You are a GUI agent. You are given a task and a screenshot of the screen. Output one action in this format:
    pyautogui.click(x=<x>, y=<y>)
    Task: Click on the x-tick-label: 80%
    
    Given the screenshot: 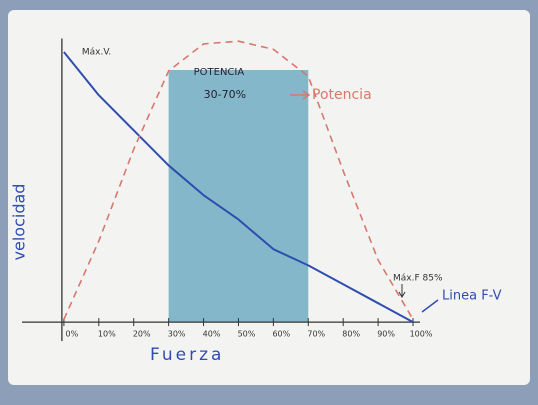 What is the action you would take?
    pyautogui.click(x=351, y=334)
    